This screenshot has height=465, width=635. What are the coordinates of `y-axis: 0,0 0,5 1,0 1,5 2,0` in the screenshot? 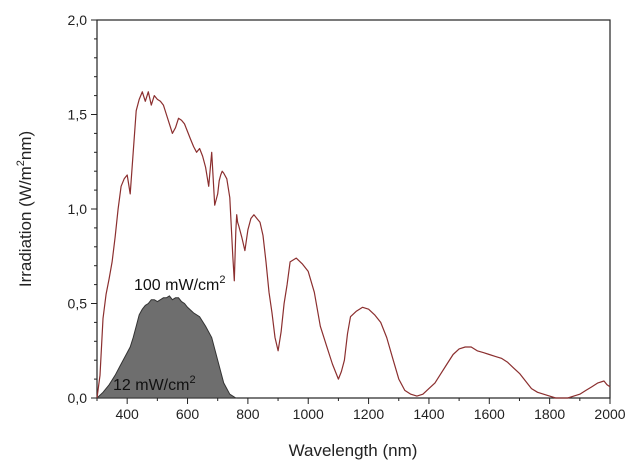 It's located at (82, 209).